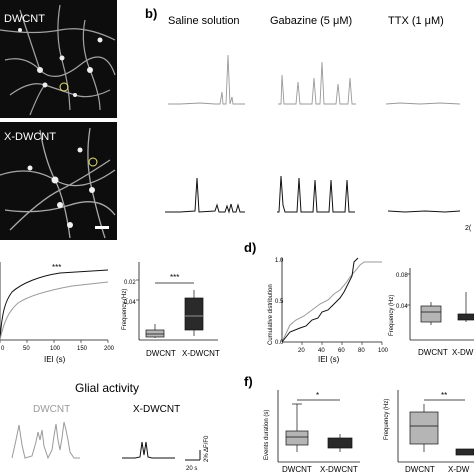 Image resolution: width=474 pixels, height=474 pixels. What do you see at coordinates (433, 352) in the screenshot?
I see `d-right-category: DWCNT` at bounding box center [433, 352].